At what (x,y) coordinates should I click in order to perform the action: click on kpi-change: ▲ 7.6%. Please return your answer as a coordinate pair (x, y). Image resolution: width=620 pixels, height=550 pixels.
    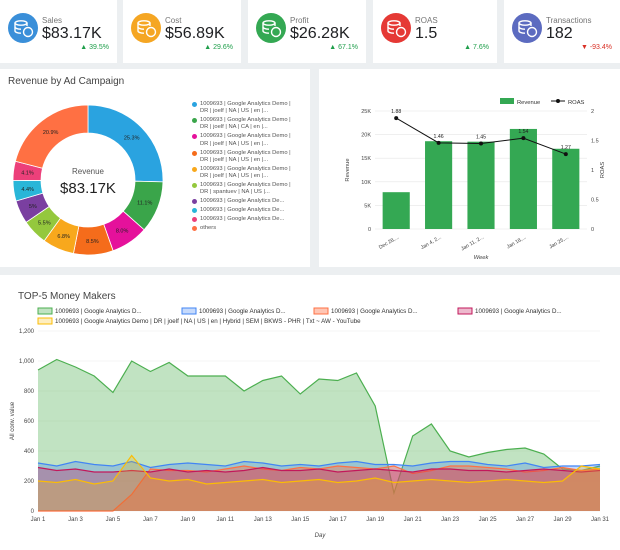
    Looking at the image, I should click on (476, 47).